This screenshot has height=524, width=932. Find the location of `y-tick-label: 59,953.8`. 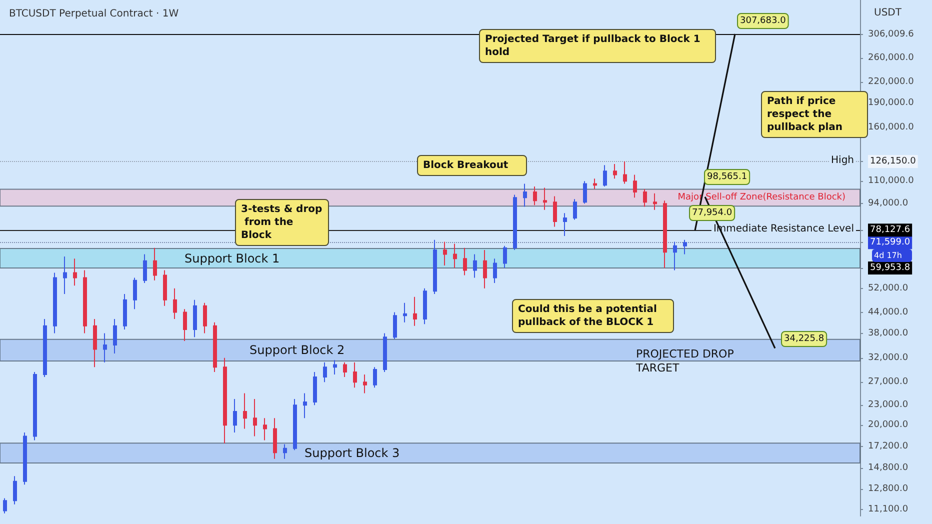

y-tick-label: 59,953.8 is located at coordinates (890, 268).